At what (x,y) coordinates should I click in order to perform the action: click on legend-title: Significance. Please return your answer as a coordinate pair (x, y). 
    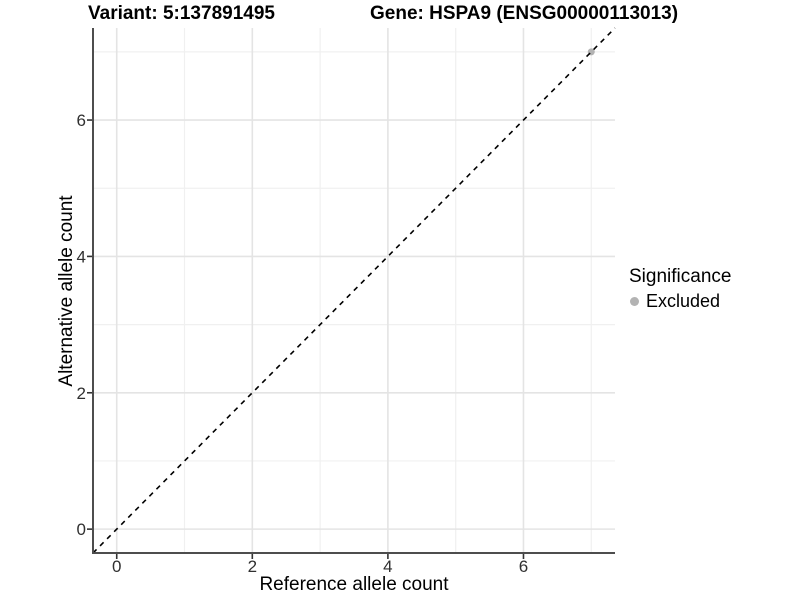
    Looking at the image, I should click on (680, 276).